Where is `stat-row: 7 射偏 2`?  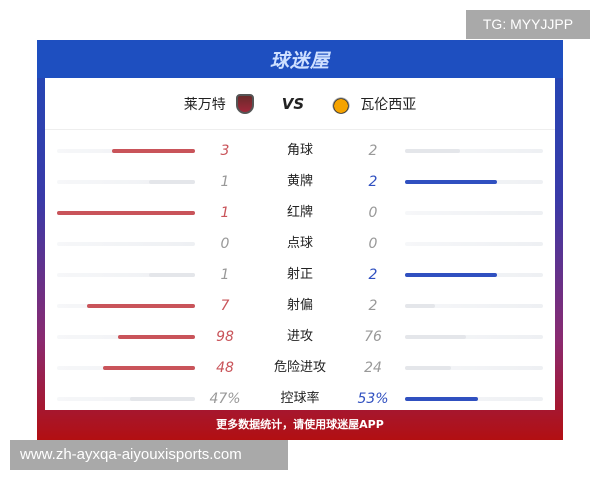
stat-row: 7 射偏 2 is located at coordinates (300, 306).